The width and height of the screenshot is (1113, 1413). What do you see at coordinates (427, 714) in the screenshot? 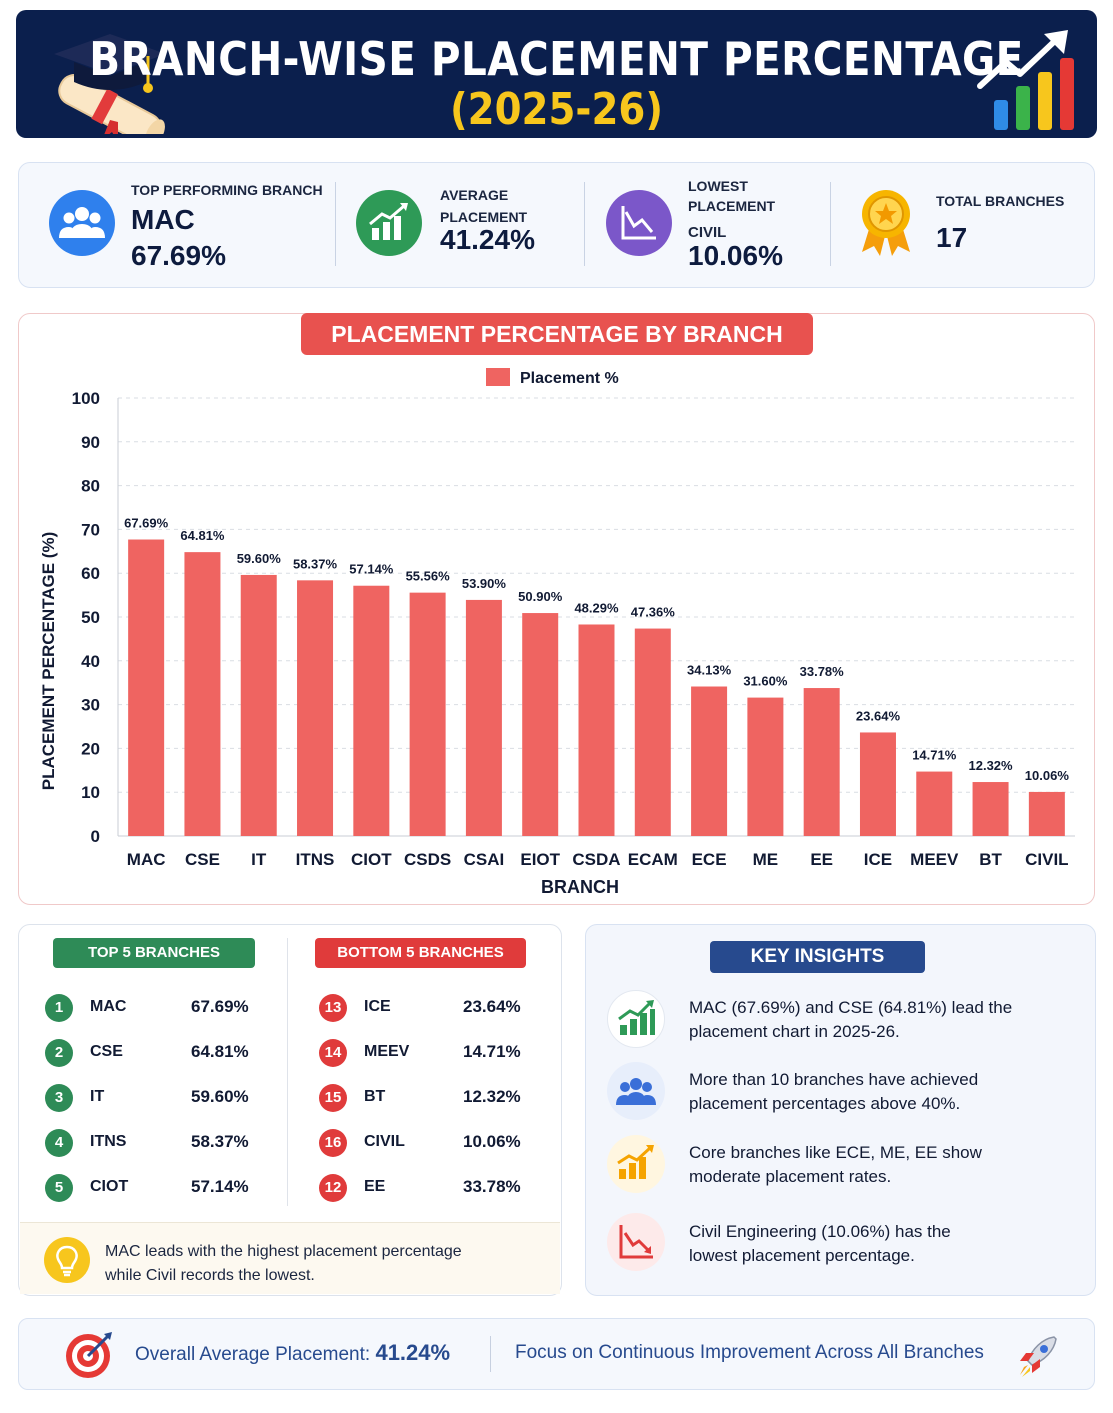
I see `bar-csds` at bounding box center [427, 714].